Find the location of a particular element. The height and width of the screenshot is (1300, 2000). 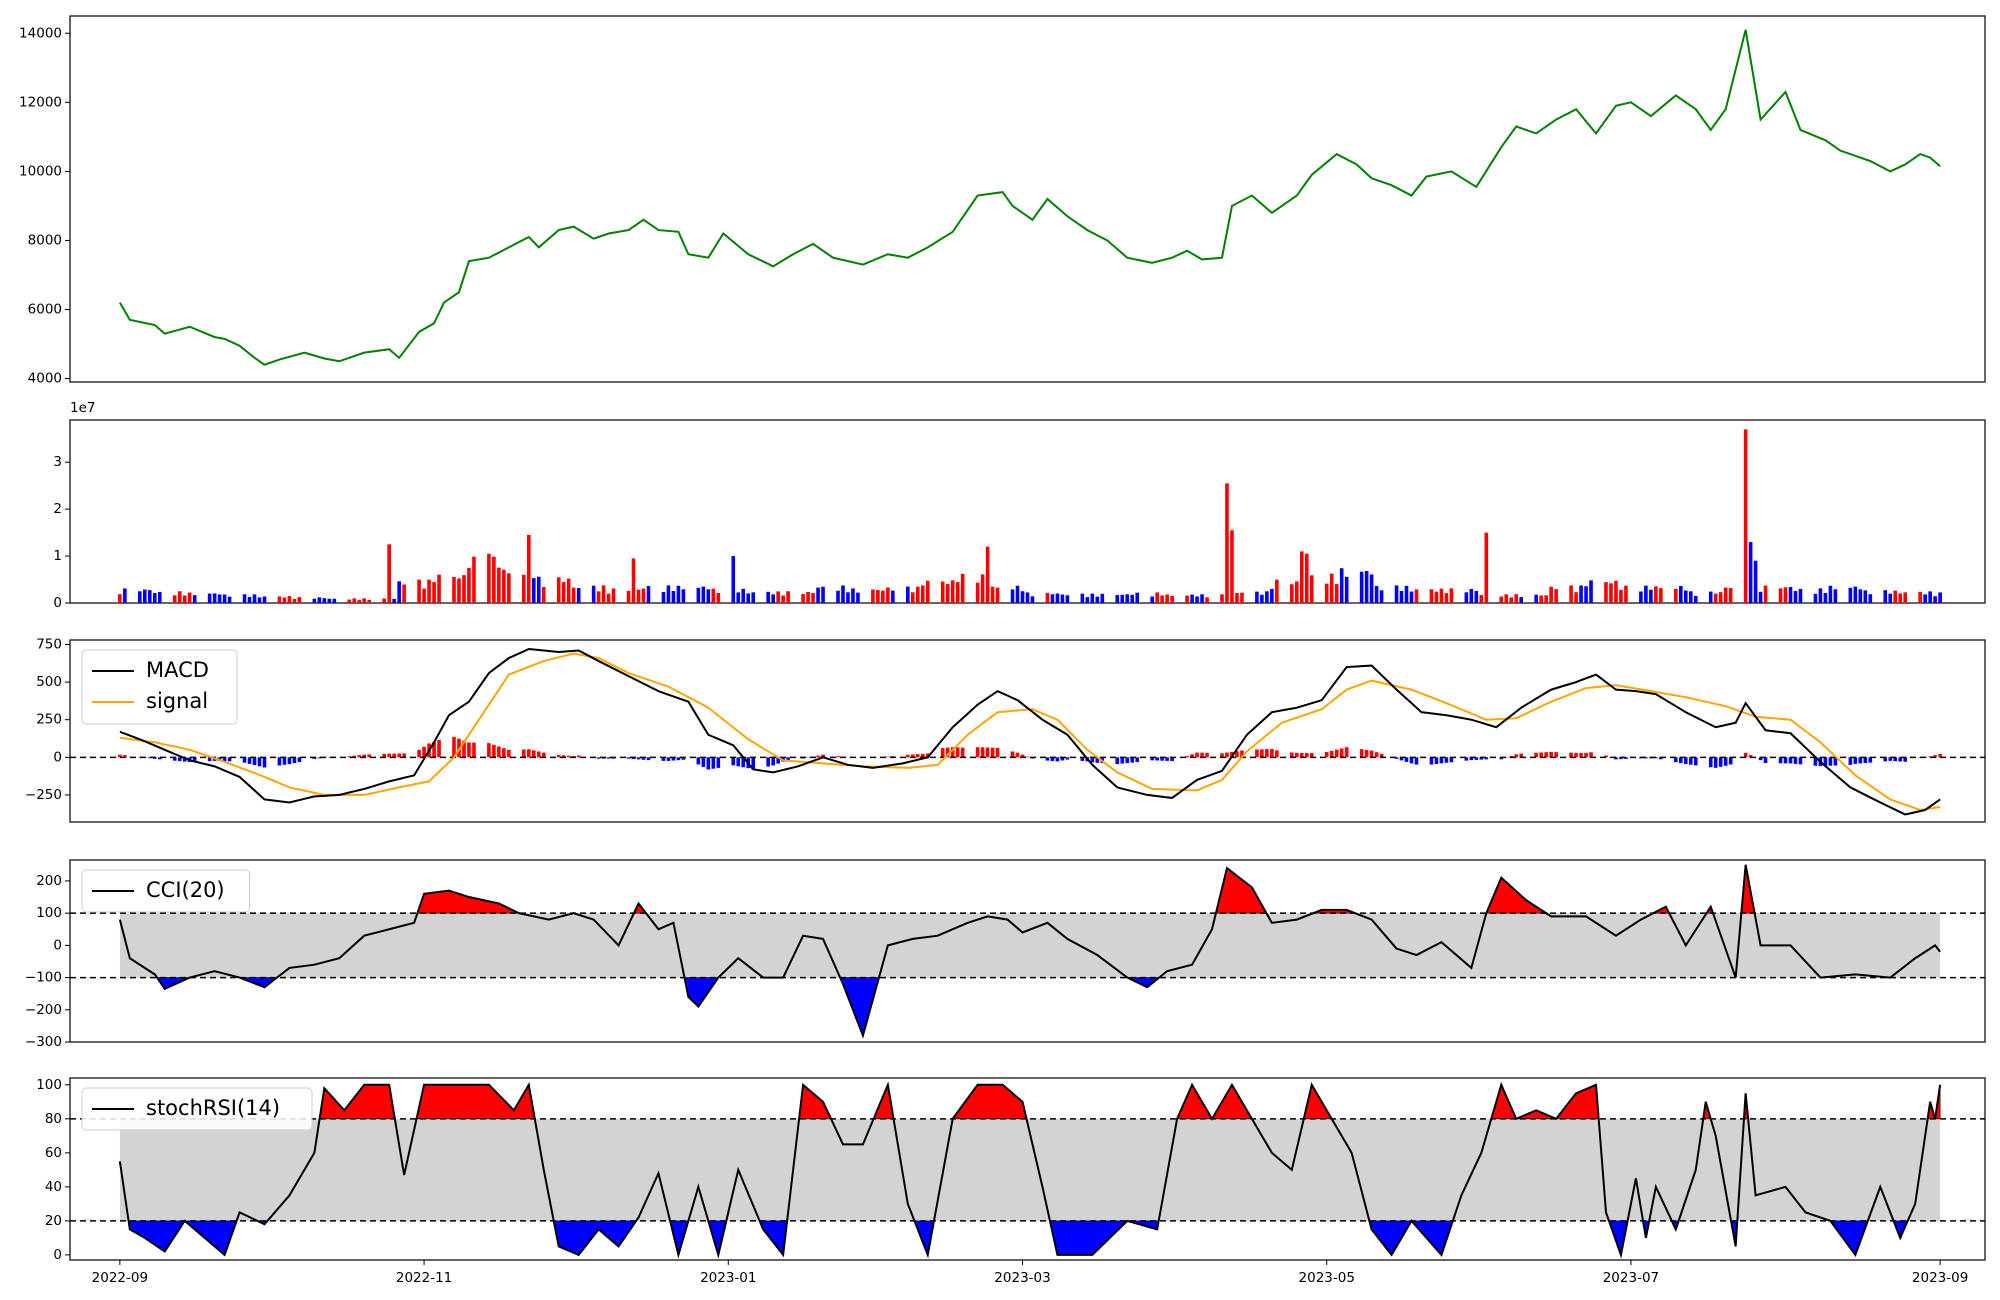

y-tick-label: 40 is located at coordinates (53, 1187).